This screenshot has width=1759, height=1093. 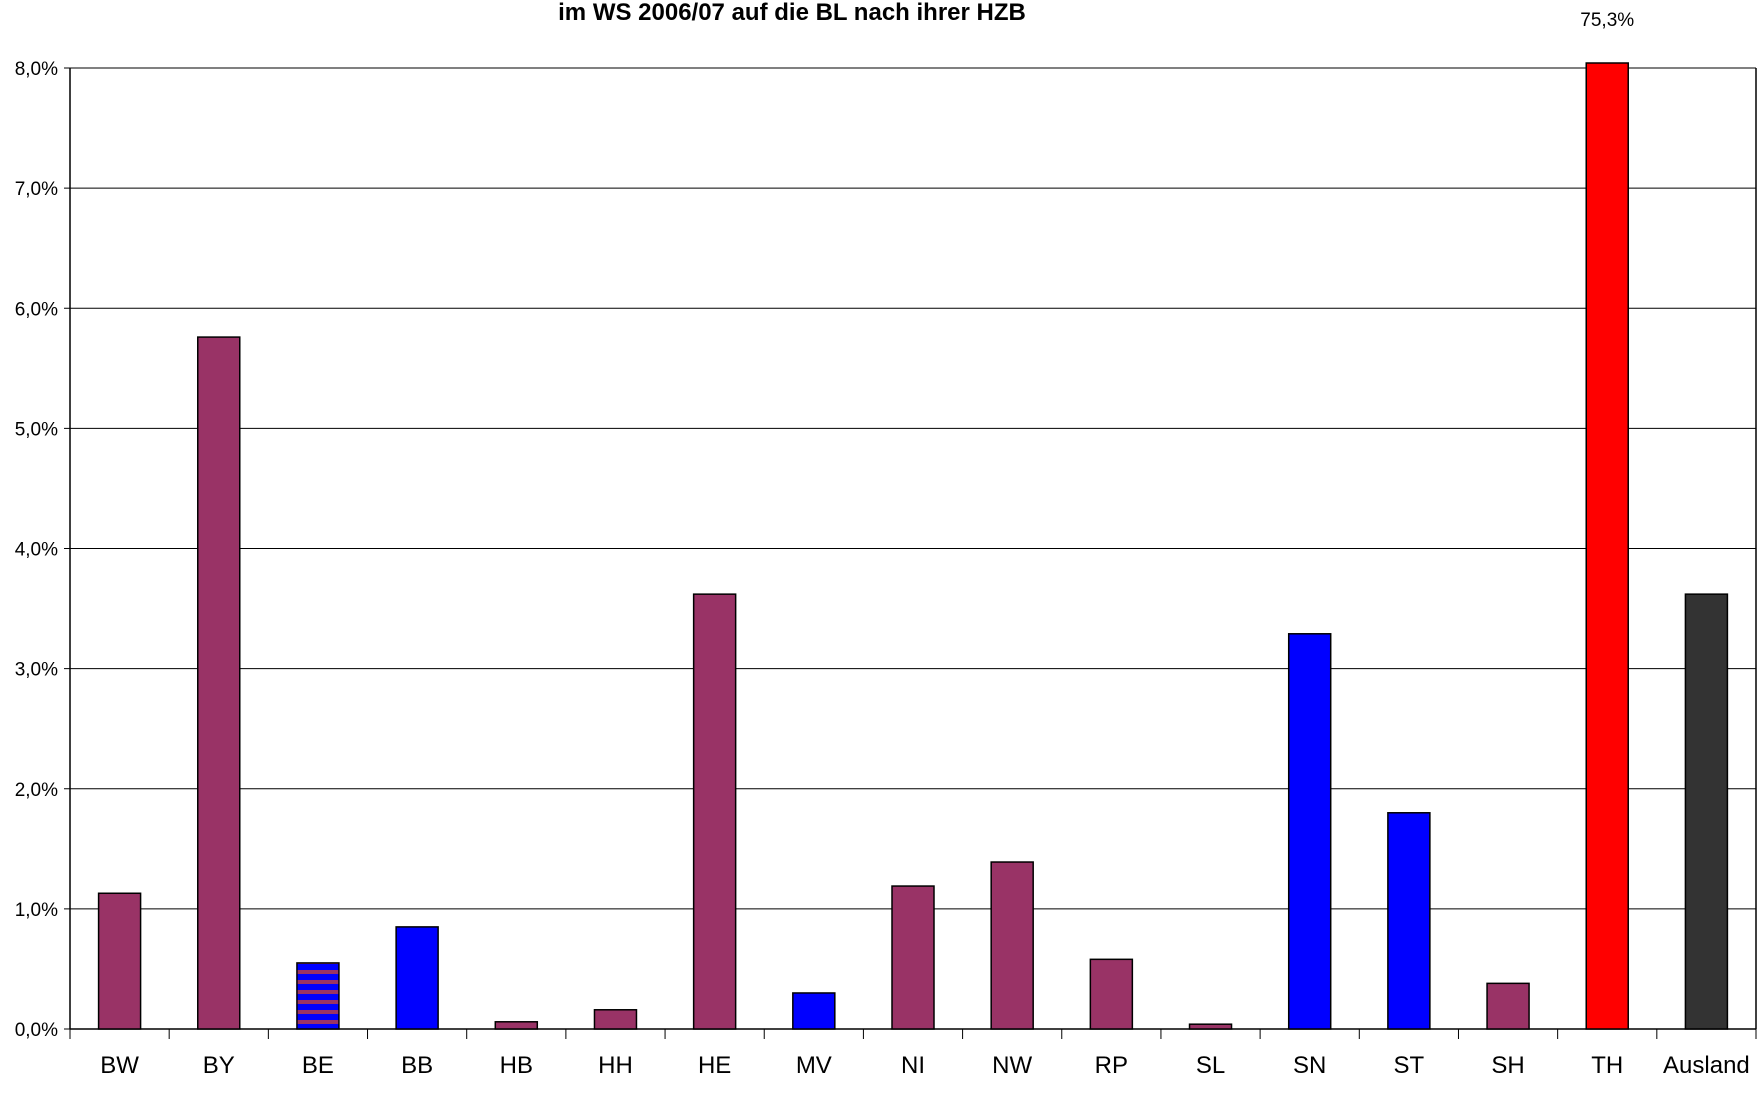 What do you see at coordinates (714, 811) in the screenshot?
I see `bar-he` at bounding box center [714, 811].